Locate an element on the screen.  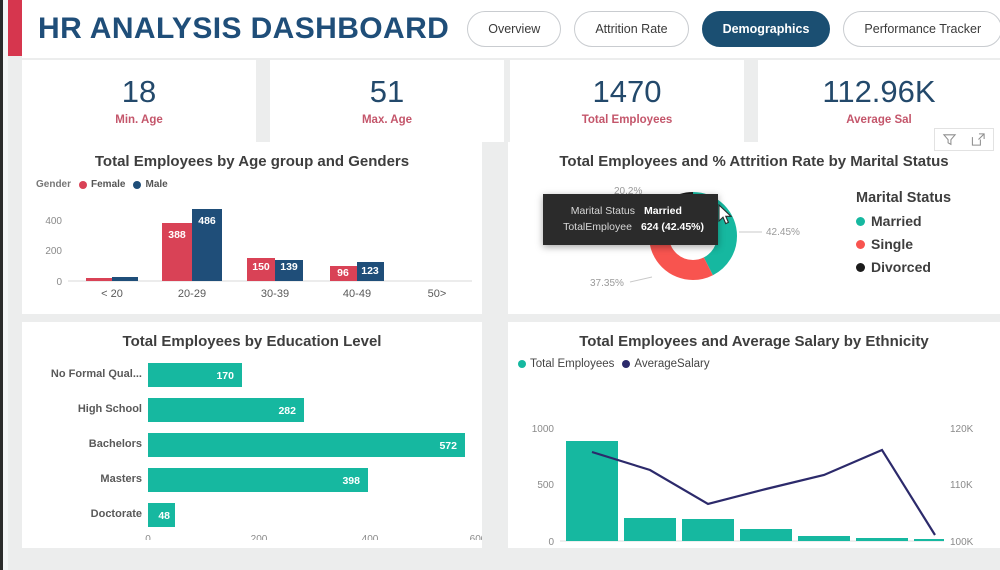
tab-attrition-rate: Attrition Rate is located at coordinates (631, 29).